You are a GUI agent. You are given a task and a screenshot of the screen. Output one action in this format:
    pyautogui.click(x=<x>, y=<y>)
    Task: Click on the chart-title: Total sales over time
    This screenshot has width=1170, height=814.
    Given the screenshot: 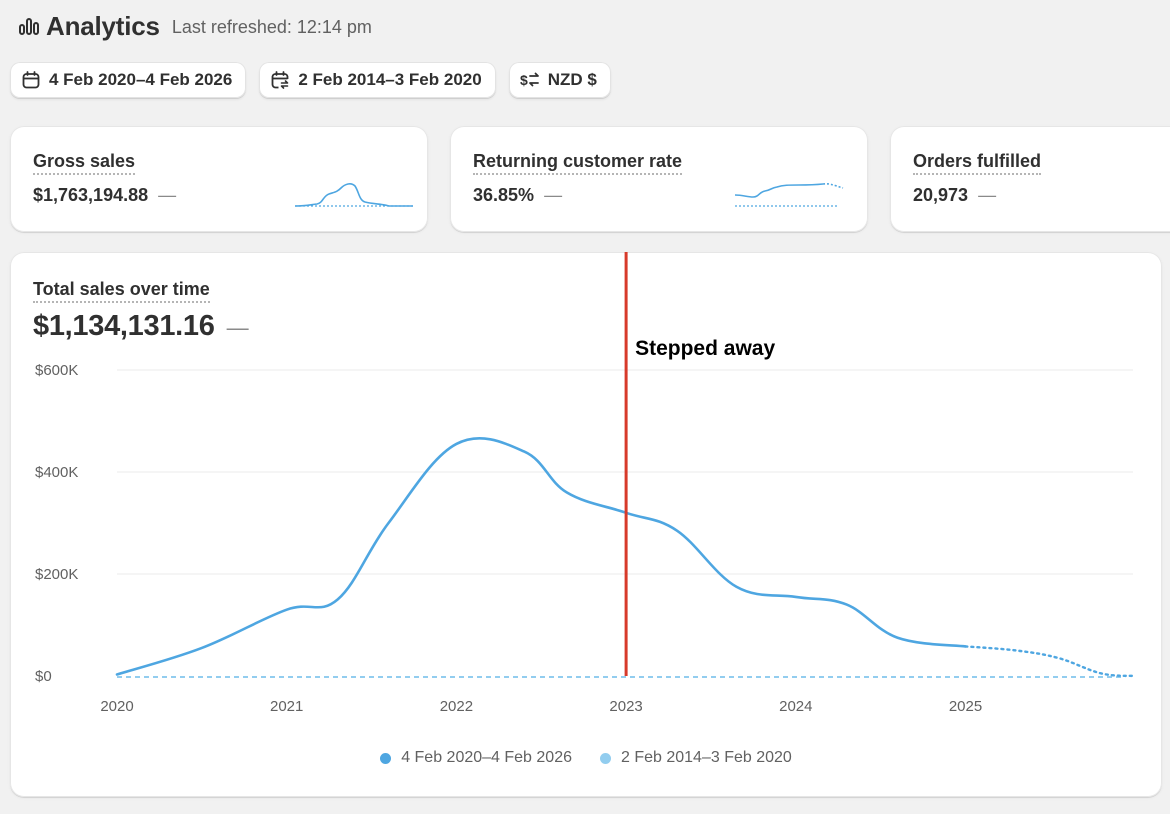 What is the action you would take?
    pyautogui.click(x=121, y=291)
    